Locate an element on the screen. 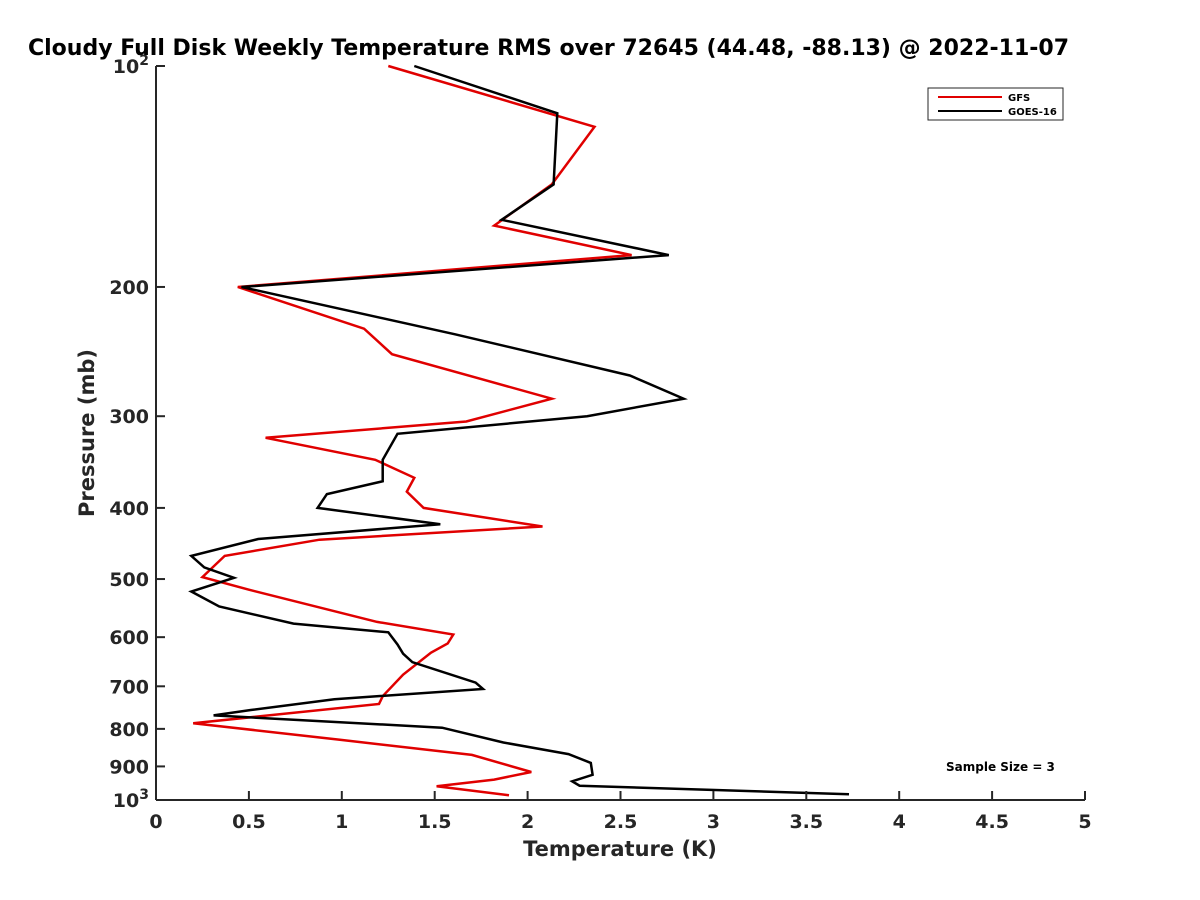  y-tick-label: 300 is located at coordinates (129, 417).